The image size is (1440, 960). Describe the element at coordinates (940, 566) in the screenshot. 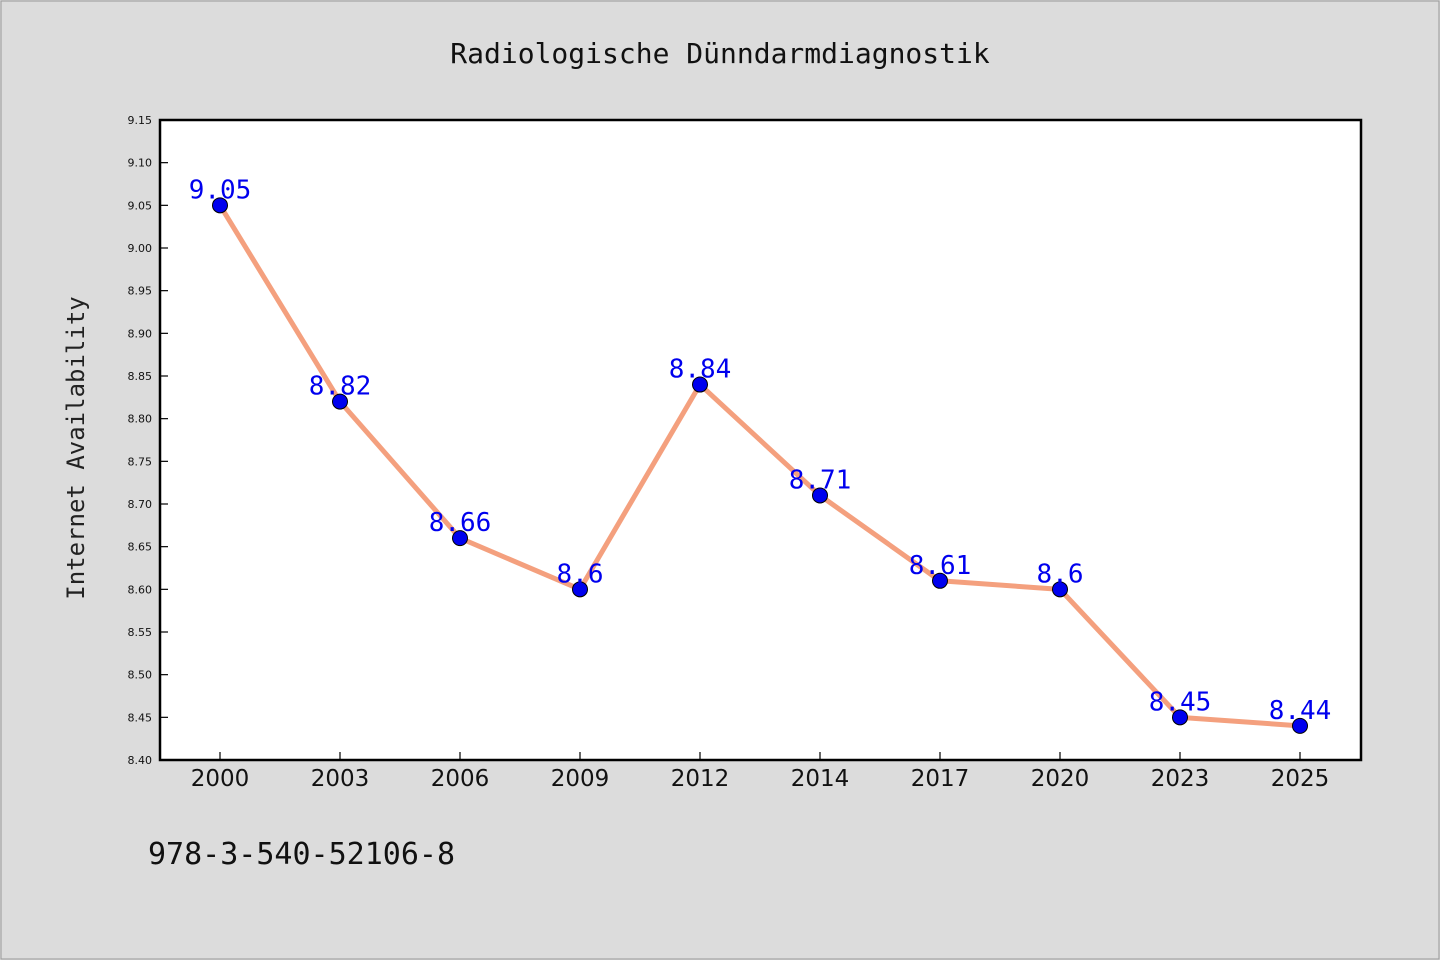

I see `data-label: 8.61` at that location.